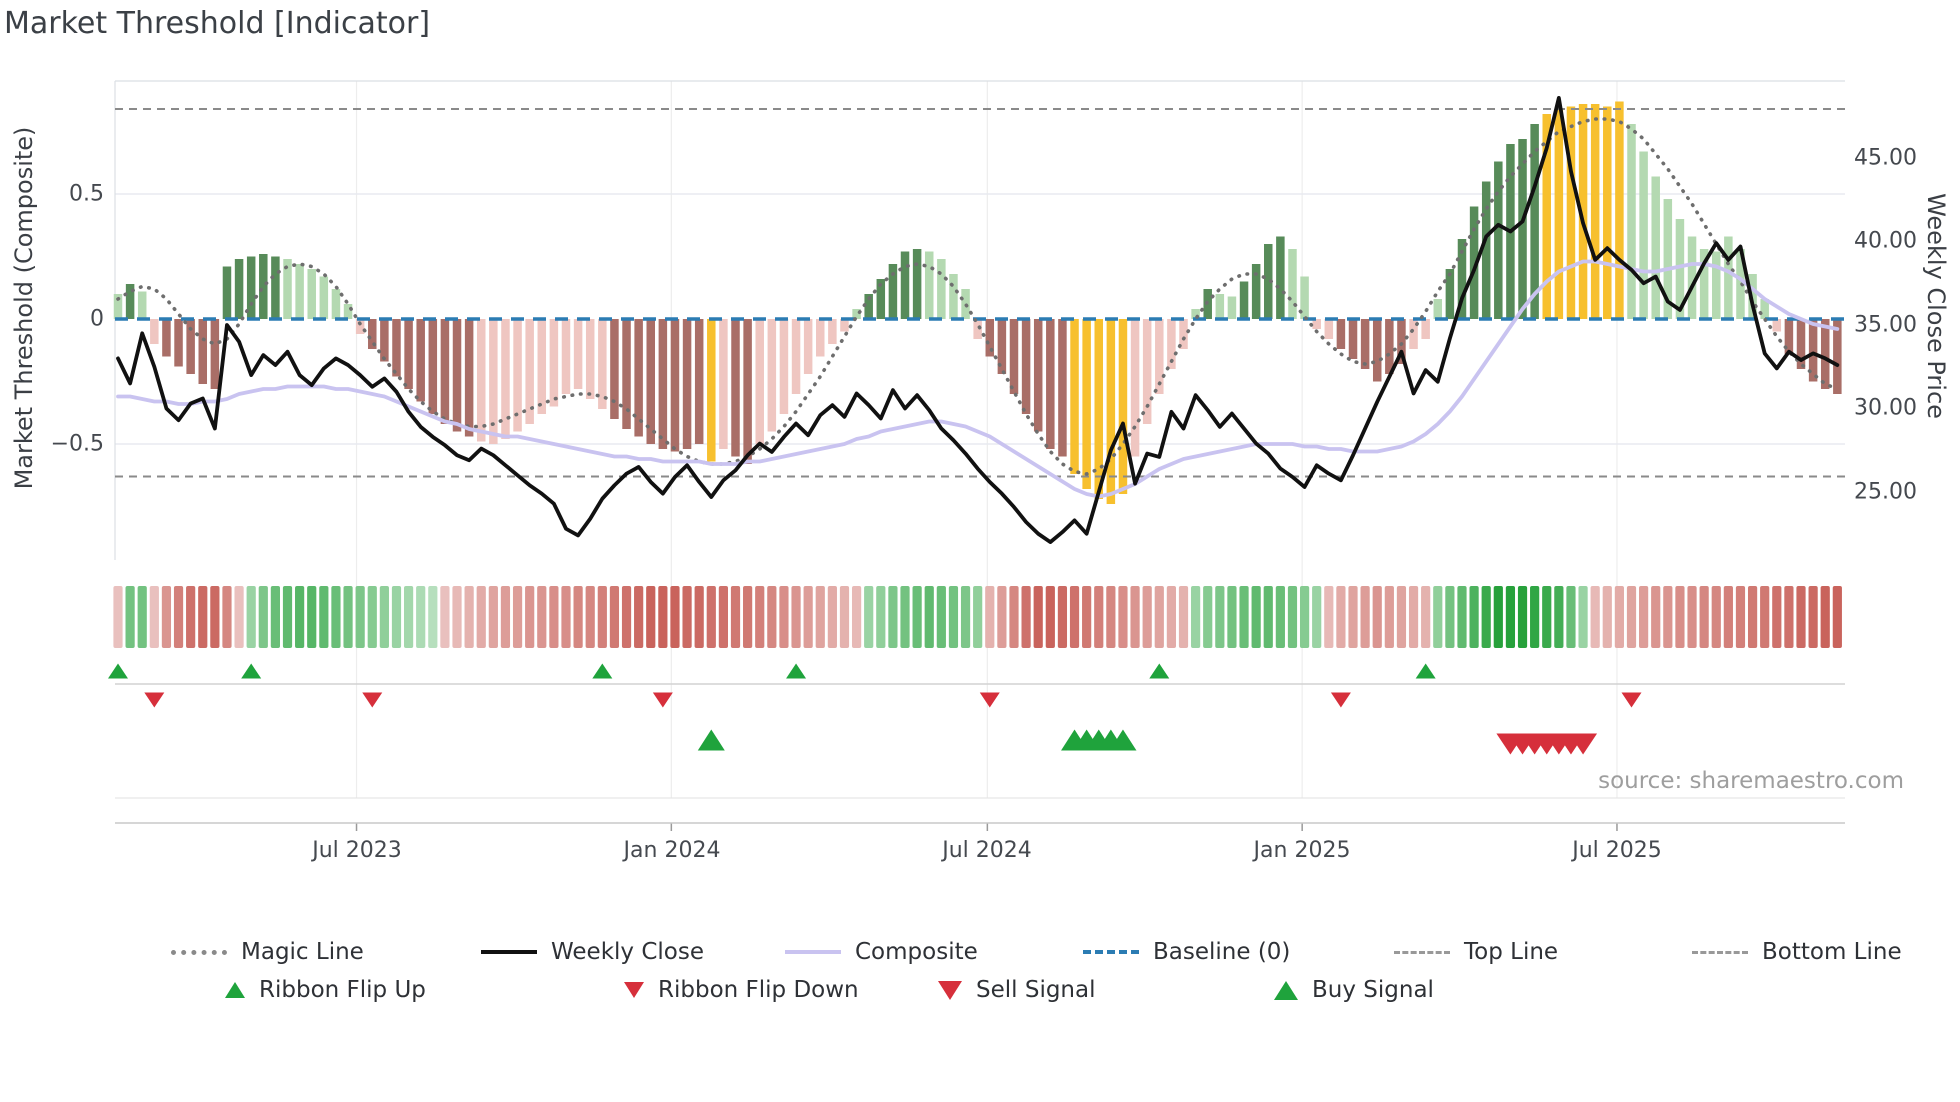 The height and width of the screenshot is (1102, 1960). What do you see at coordinates (1422, 952) in the screenshot?
I see `top-line-swatch-icon` at bounding box center [1422, 952].